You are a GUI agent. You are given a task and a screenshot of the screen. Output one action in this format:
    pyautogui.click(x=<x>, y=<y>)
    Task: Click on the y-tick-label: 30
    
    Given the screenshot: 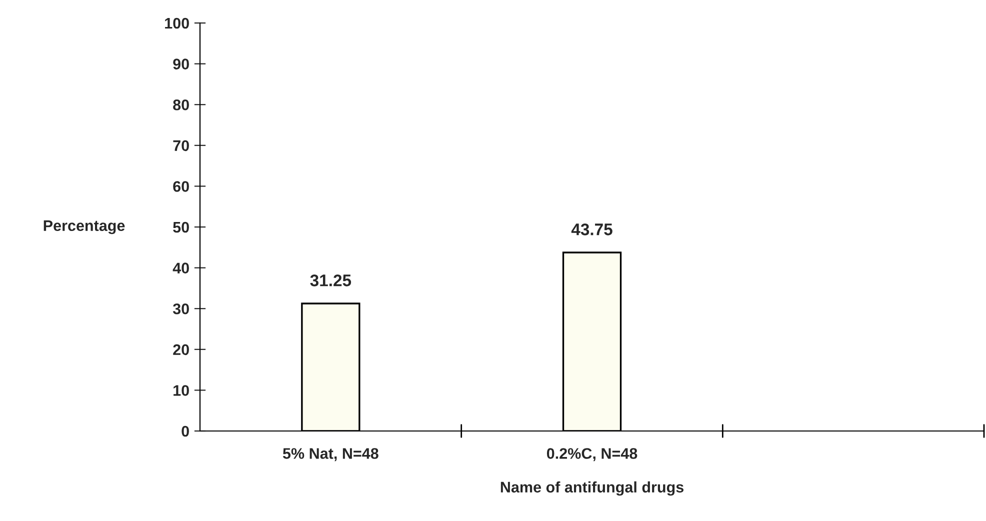 What is the action you would take?
    pyautogui.click(x=180, y=308)
    